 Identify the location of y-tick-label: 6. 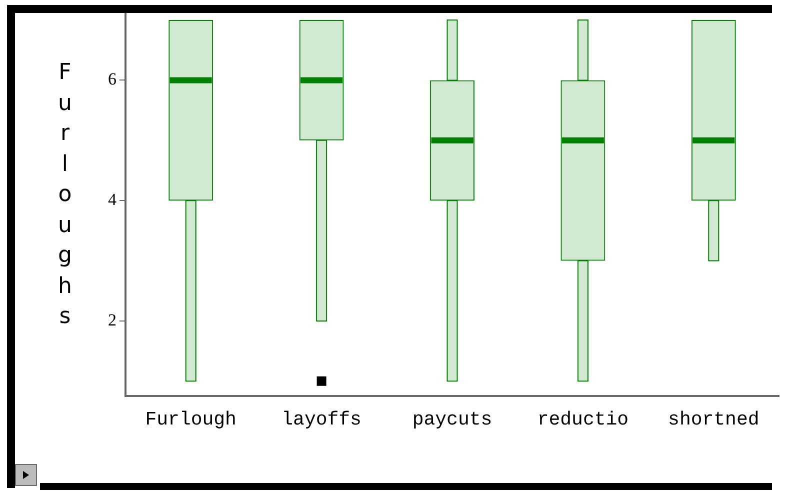
(112, 79).